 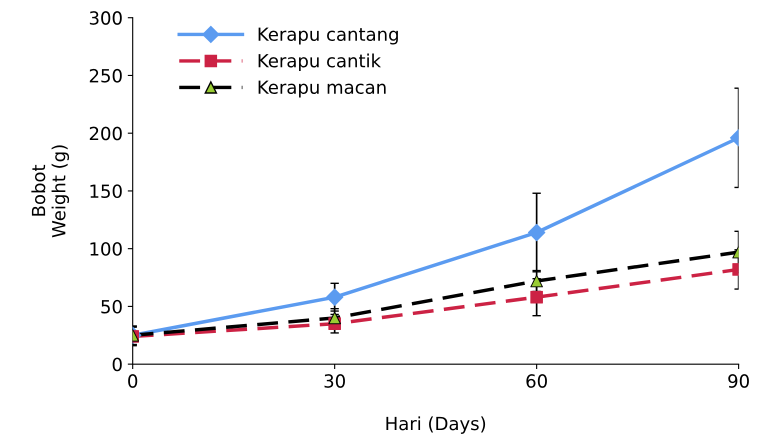 What do you see at coordinates (328, 36) in the screenshot?
I see `legend-label: Kerapu cantang` at bounding box center [328, 36].